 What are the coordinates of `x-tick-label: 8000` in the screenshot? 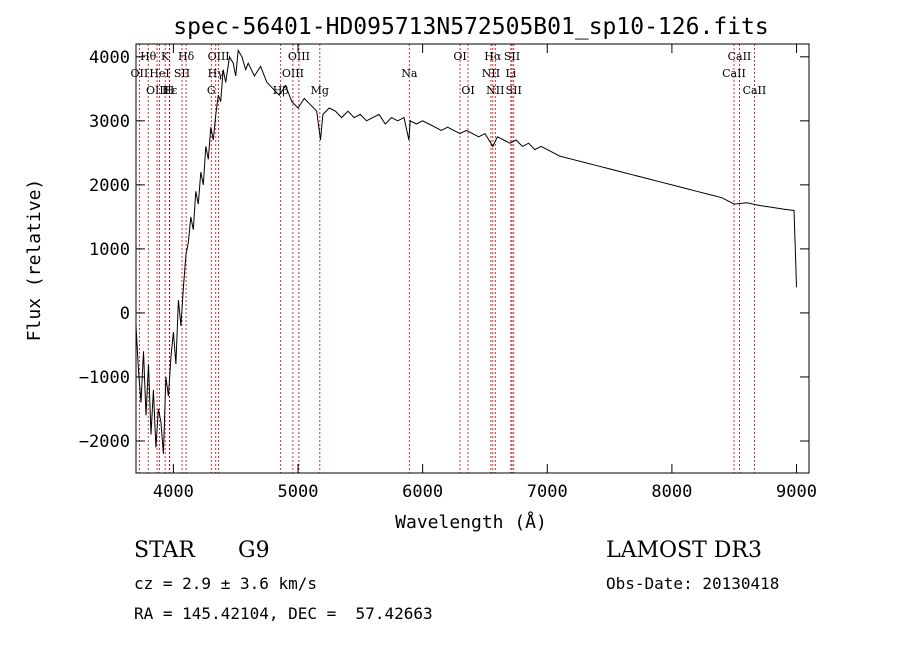 It's located at (671, 492).